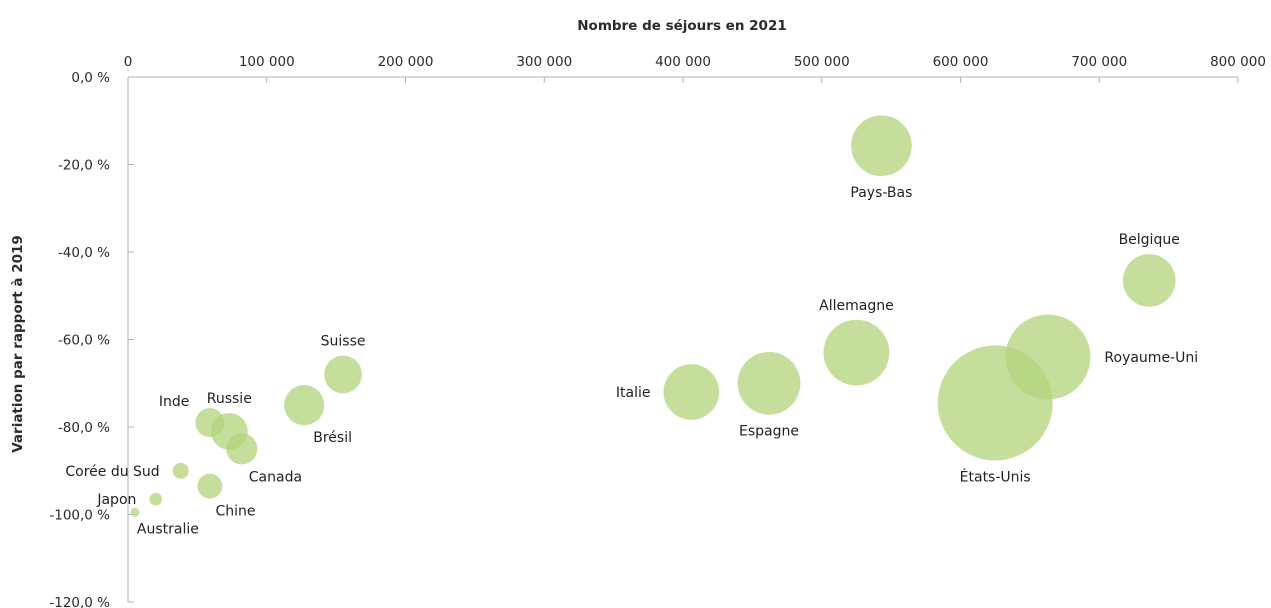 The image size is (1271, 608). I want to click on bubble-label: Brésil, so click(332, 438).